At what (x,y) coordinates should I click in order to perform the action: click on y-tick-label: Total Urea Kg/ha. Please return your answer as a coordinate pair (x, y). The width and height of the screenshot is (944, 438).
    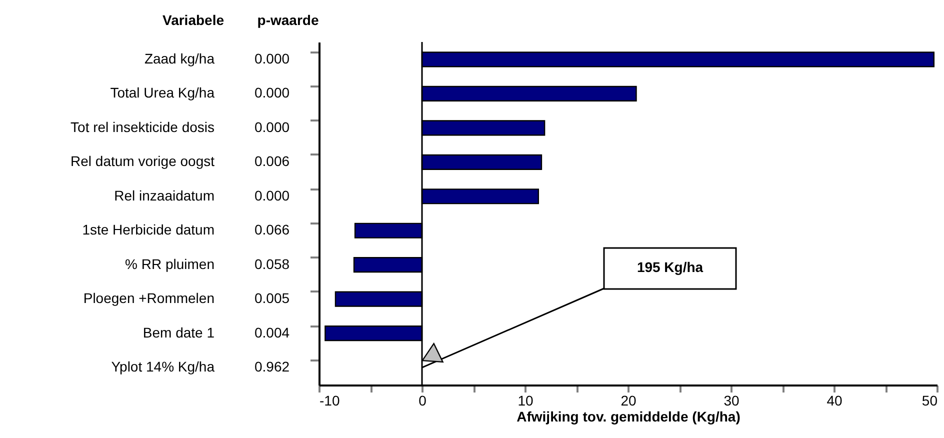
    Looking at the image, I should click on (162, 92).